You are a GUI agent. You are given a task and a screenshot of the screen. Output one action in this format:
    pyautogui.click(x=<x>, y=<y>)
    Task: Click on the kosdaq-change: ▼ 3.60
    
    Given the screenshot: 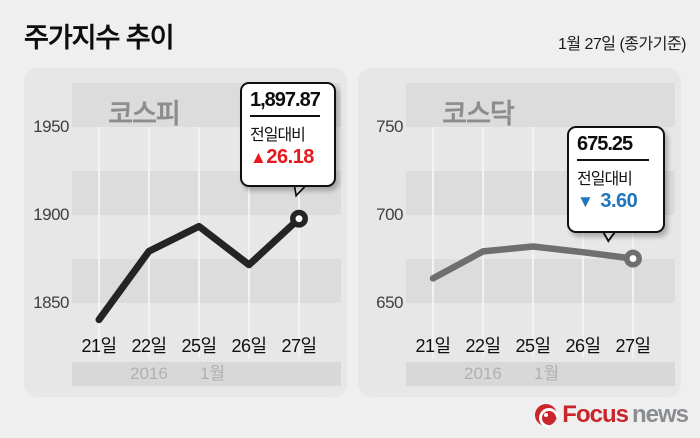 What is the action you would take?
    pyautogui.click(x=616, y=201)
    